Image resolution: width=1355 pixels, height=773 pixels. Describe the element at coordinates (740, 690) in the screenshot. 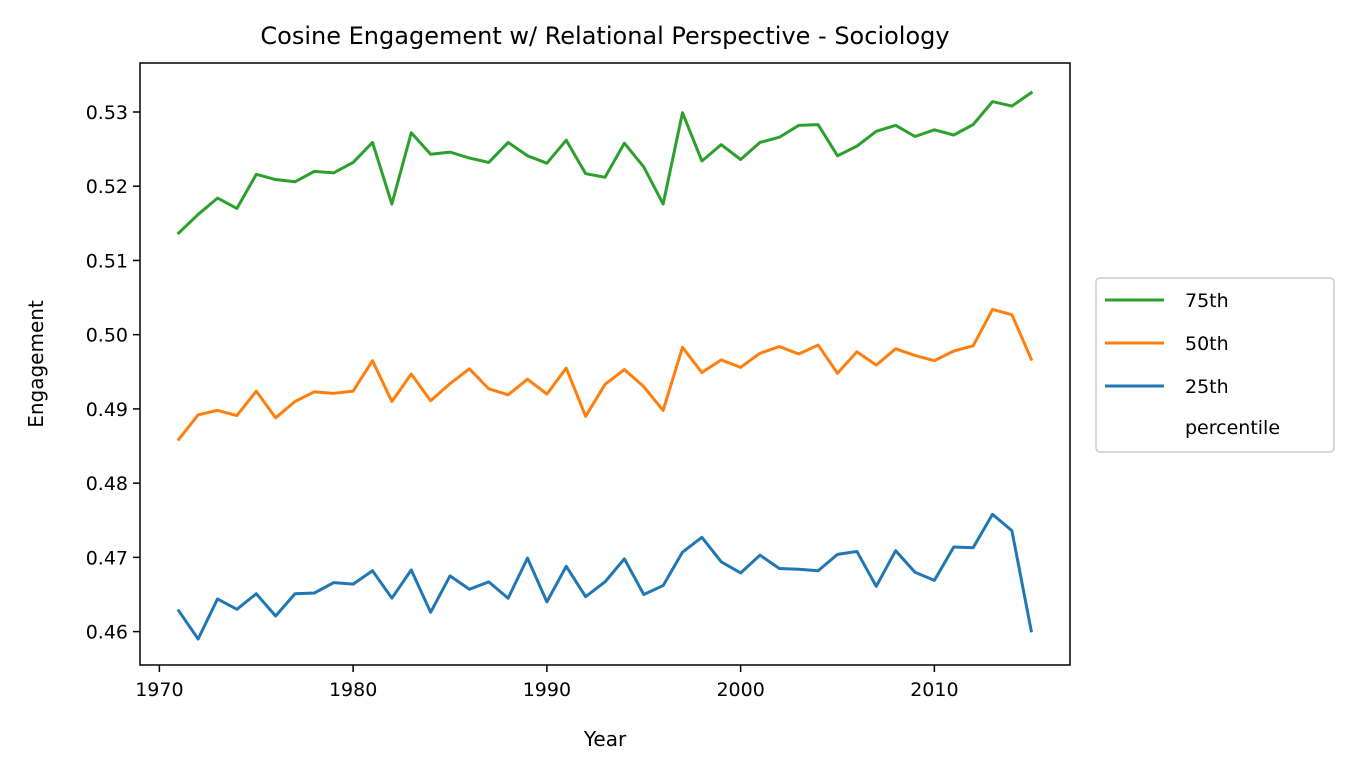

I see `x-tick-label: 2000` at that location.